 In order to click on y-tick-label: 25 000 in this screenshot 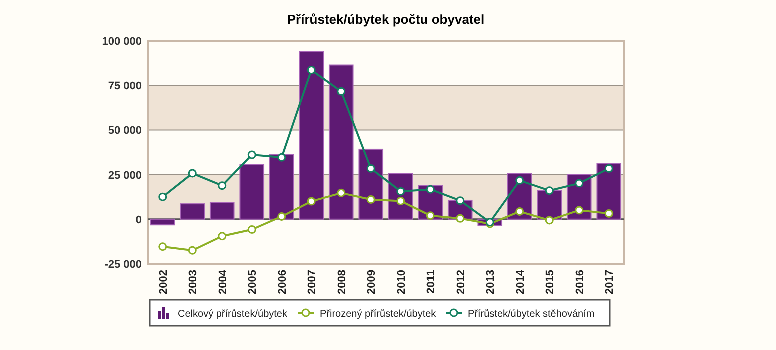, I will do `click(125, 176)`.